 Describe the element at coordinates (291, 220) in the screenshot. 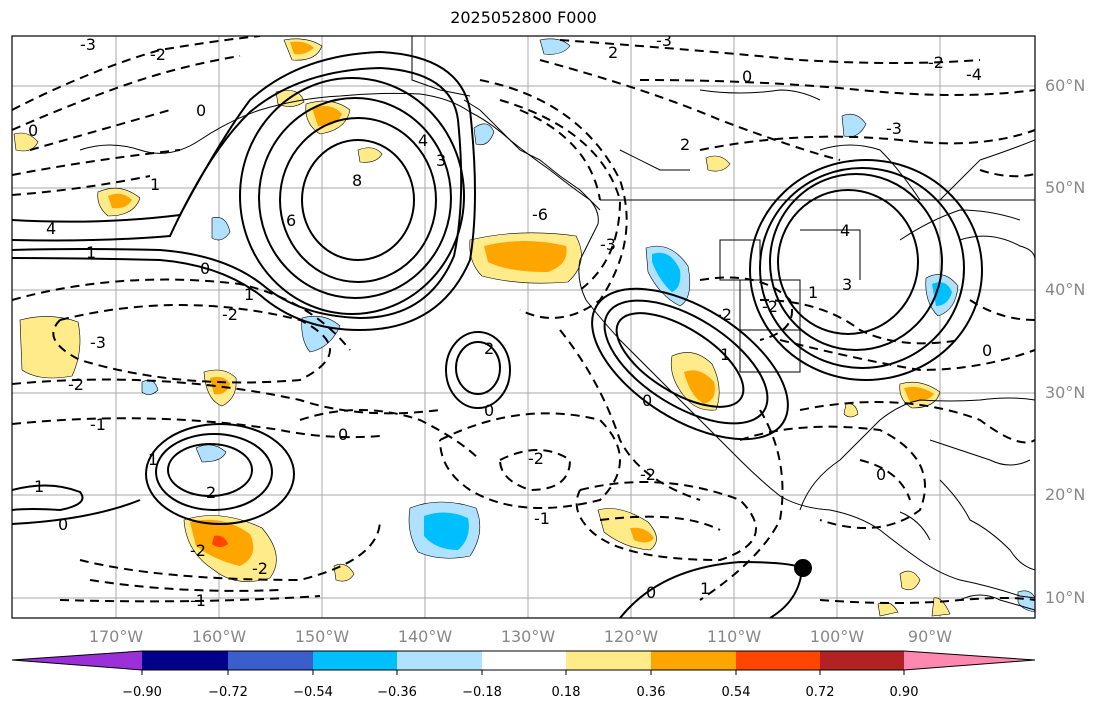

I see `contour-label: 6` at that location.